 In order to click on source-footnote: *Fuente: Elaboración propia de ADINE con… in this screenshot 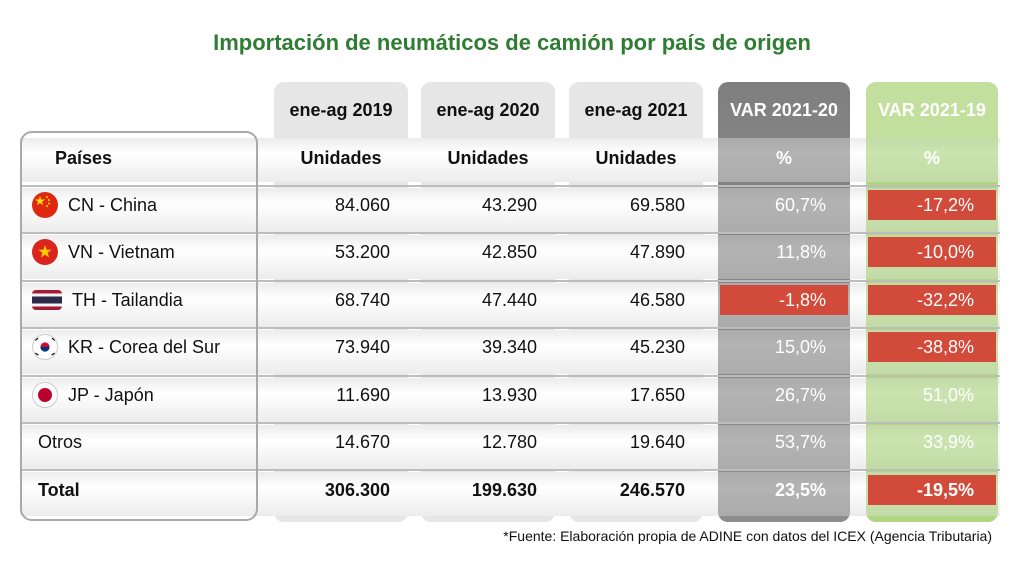, I will do `click(747, 536)`.